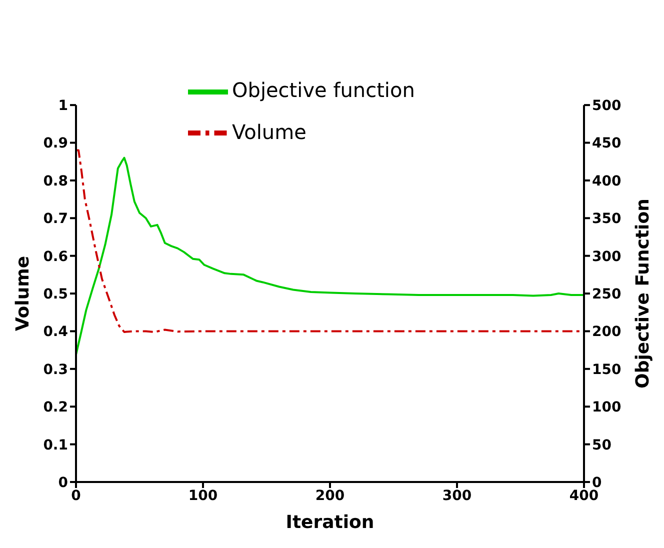 Image resolution: width=664 pixels, height=548 pixels. Describe the element at coordinates (643, 293) in the screenshot. I see `y2-axis-title: Objective Function` at that location.